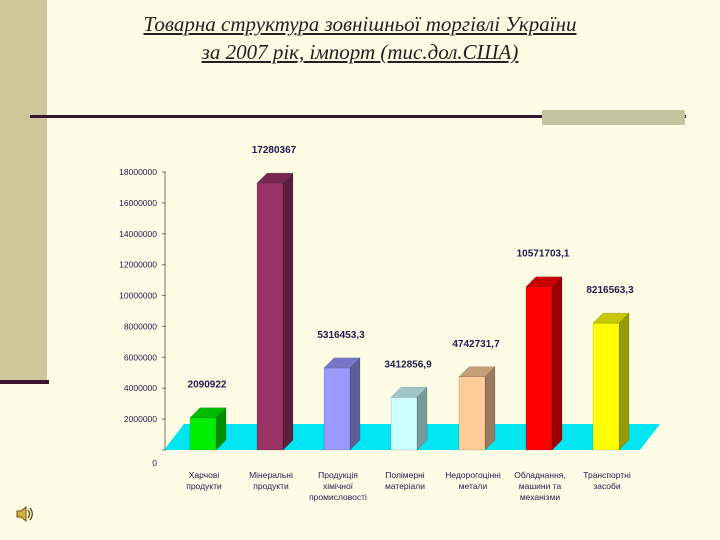 The width and height of the screenshot is (720, 540). Describe the element at coordinates (140, 388) in the screenshot. I see `y-tick-label: 4000000` at that location.